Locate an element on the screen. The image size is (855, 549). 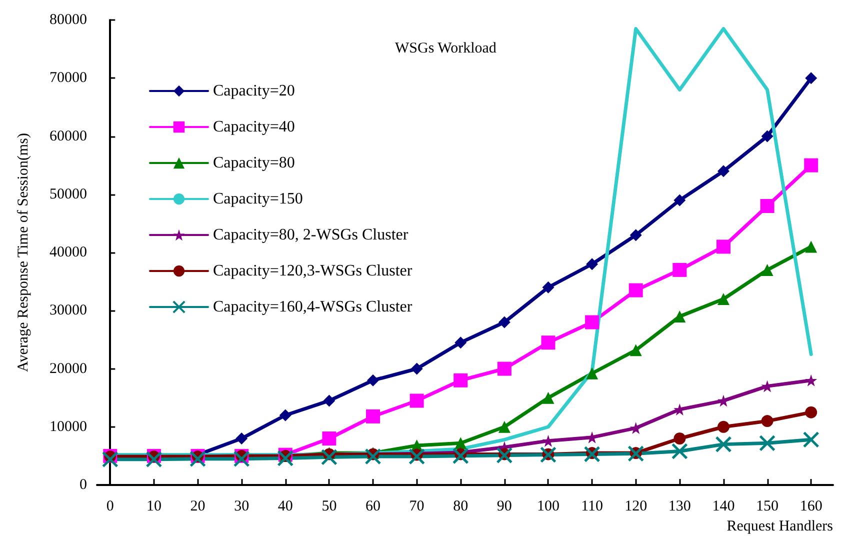
y-tick-label: 30000 is located at coordinates (68, 310).